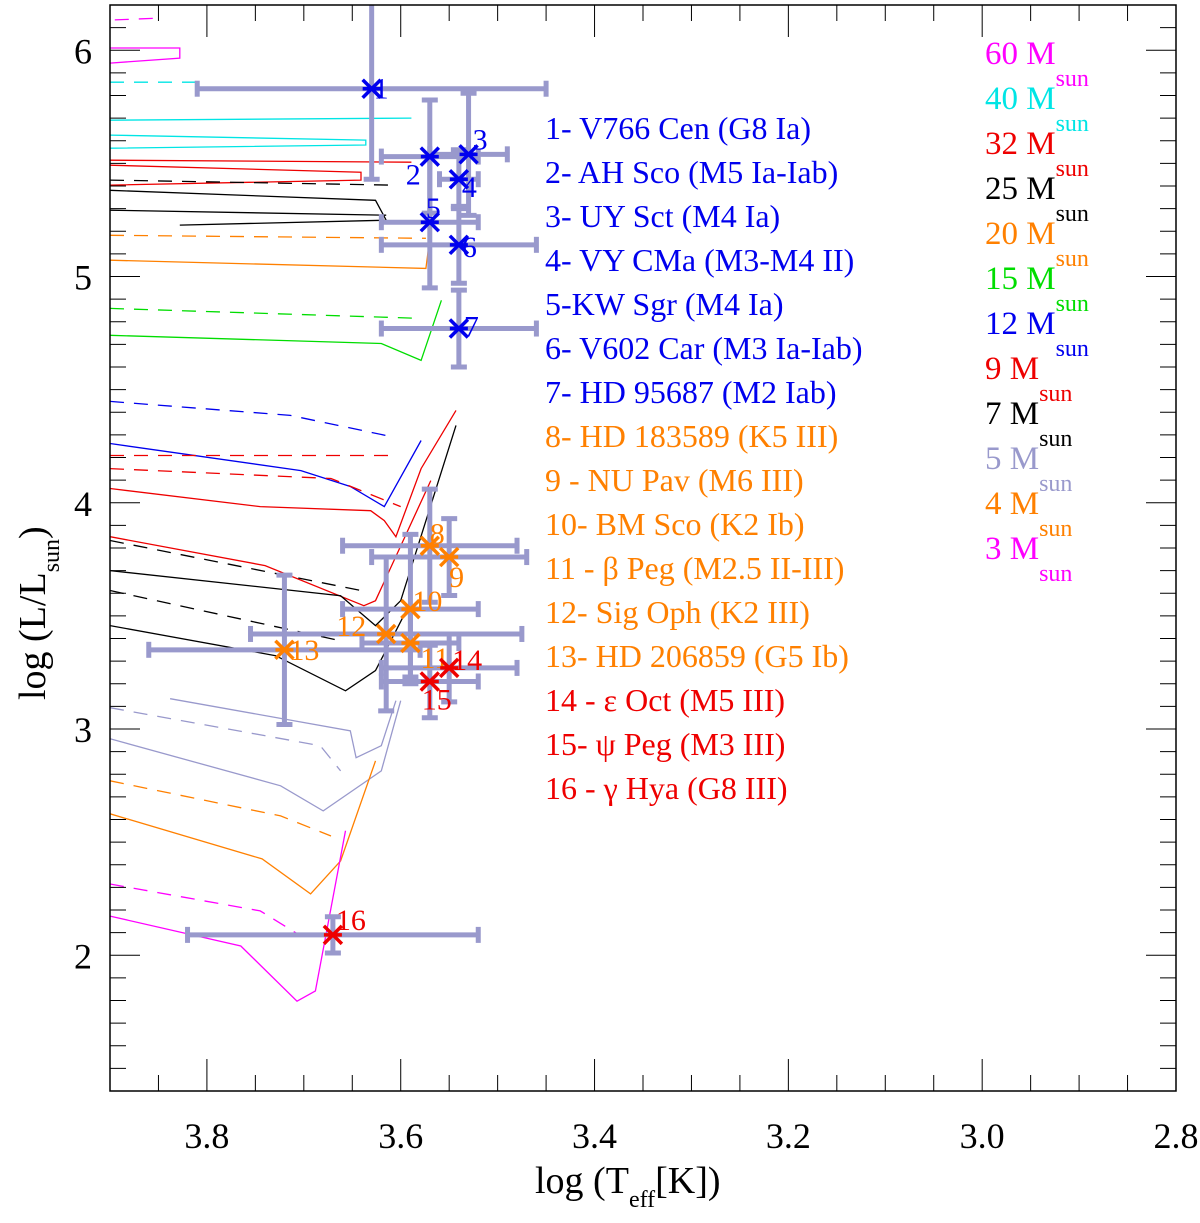 Image resolution: width=1200 pixels, height=1223 pixels. What do you see at coordinates (251, 419) in the screenshot?
I see `track-12-msun-dashed` at bounding box center [251, 419].